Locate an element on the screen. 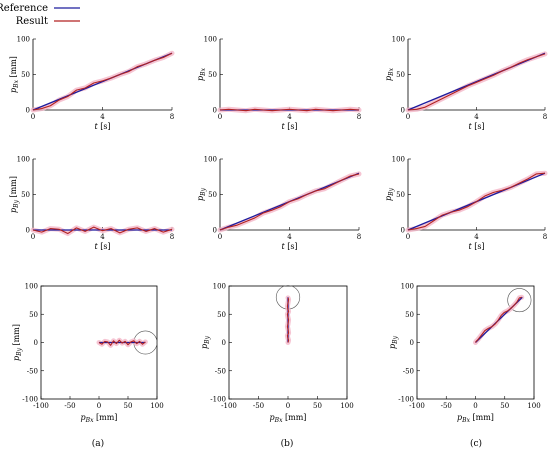  chart-c-x: 0 4 8 0 50 100 t [s] pBx is located at coordinates (466, 83).